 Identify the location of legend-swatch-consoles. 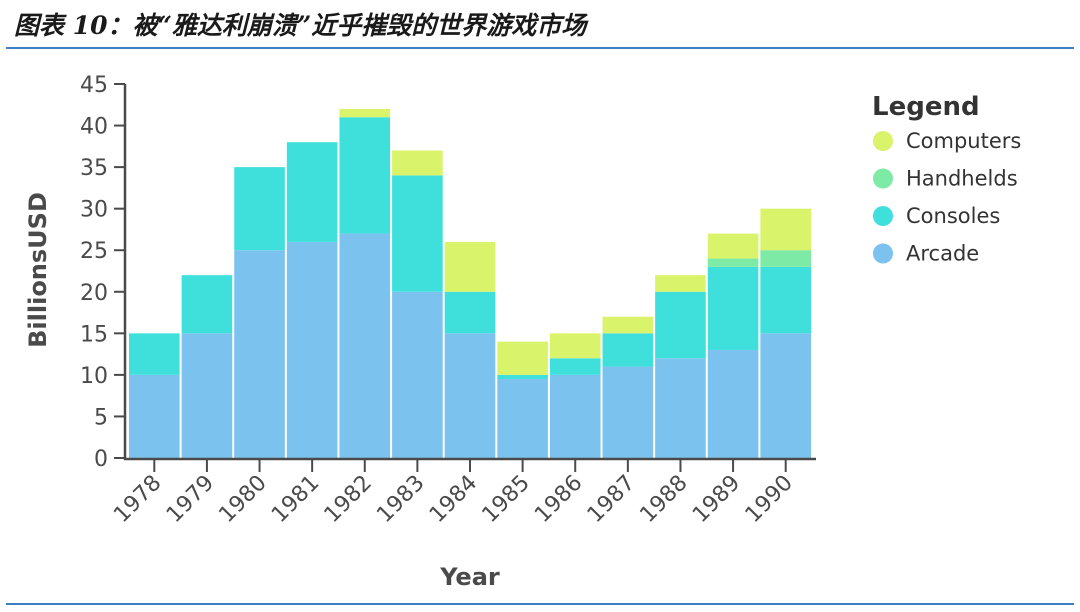
(883, 216).